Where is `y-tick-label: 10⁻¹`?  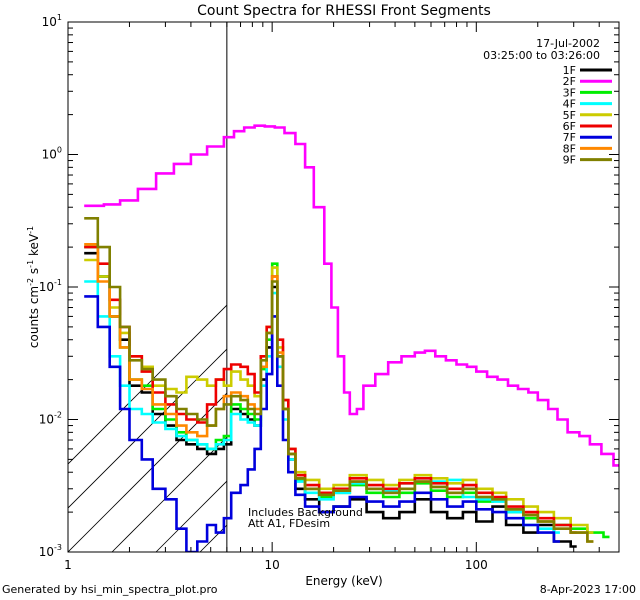
y-tick-label: 10⁻¹ is located at coordinates (50, 286).